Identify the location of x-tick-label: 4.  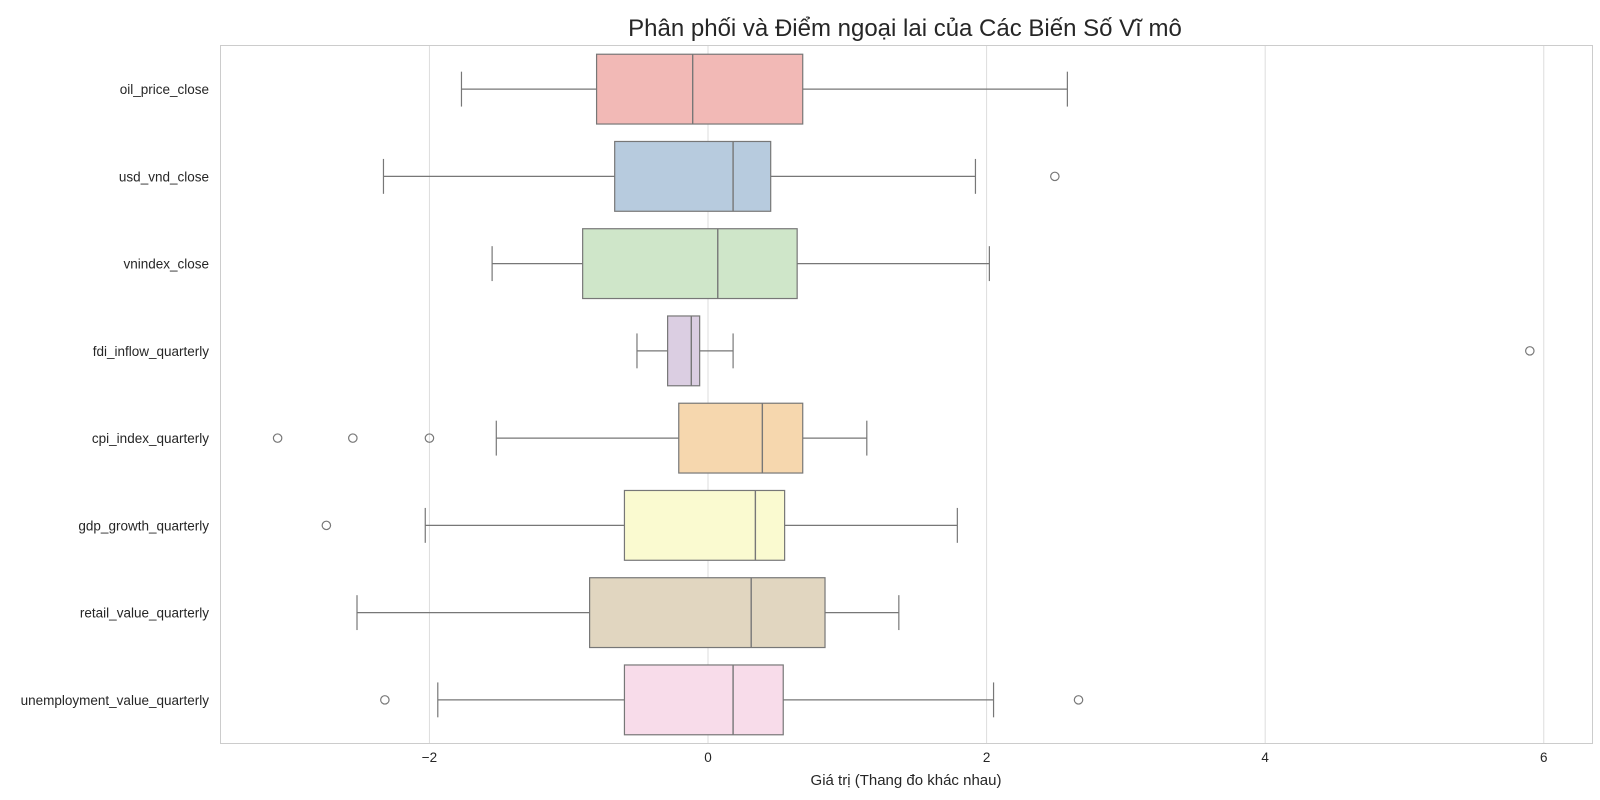
(1265, 757).